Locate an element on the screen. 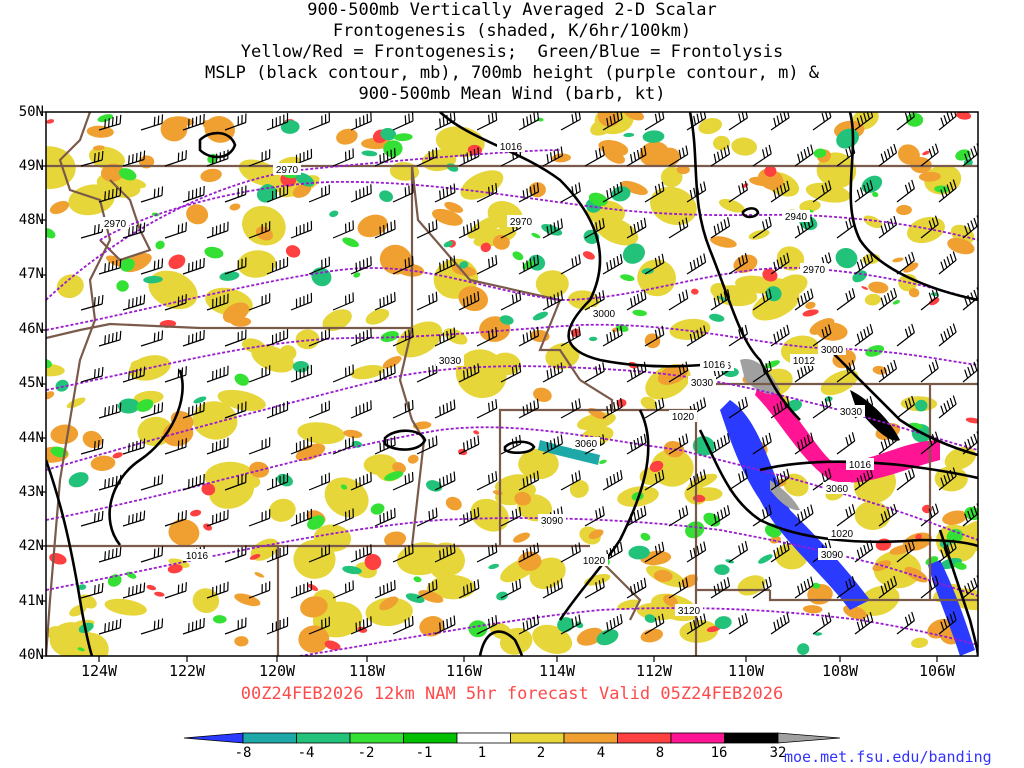 Image resolution: width=1024 pixels, height=768 pixels. mslp-label: 1016 is located at coordinates (860, 464).